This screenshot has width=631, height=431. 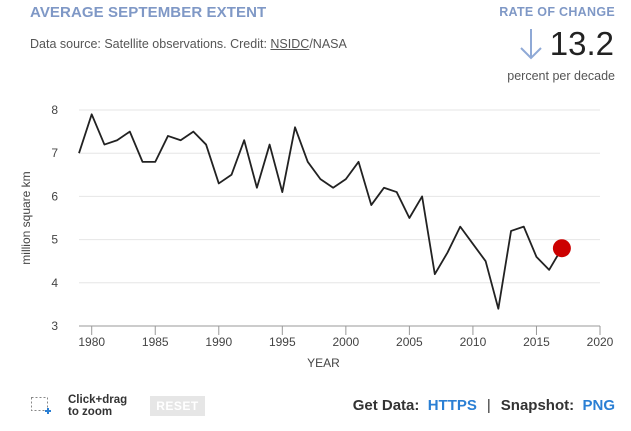 What do you see at coordinates (557, 12) in the screenshot?
I see `rate-of-change-label: RATE OF CHANGE` at bounding box center [557, 12].